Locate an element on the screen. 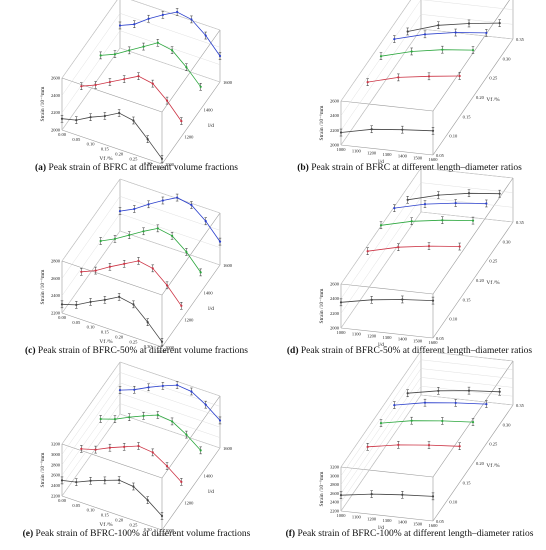 The height and width of the screenshot is (550, 546). z-tick-label: 2600 is located at coordinates (56, 78).